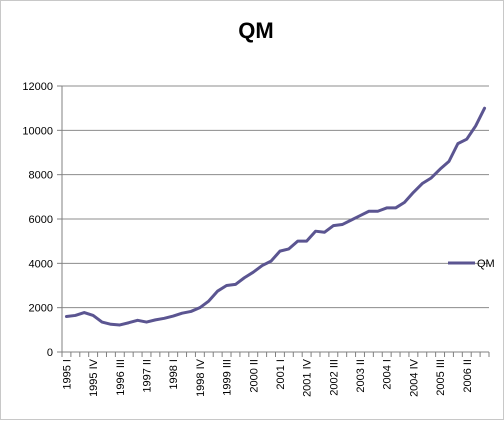  I want to click on y-tick-label: 10000, so click(37, 131).